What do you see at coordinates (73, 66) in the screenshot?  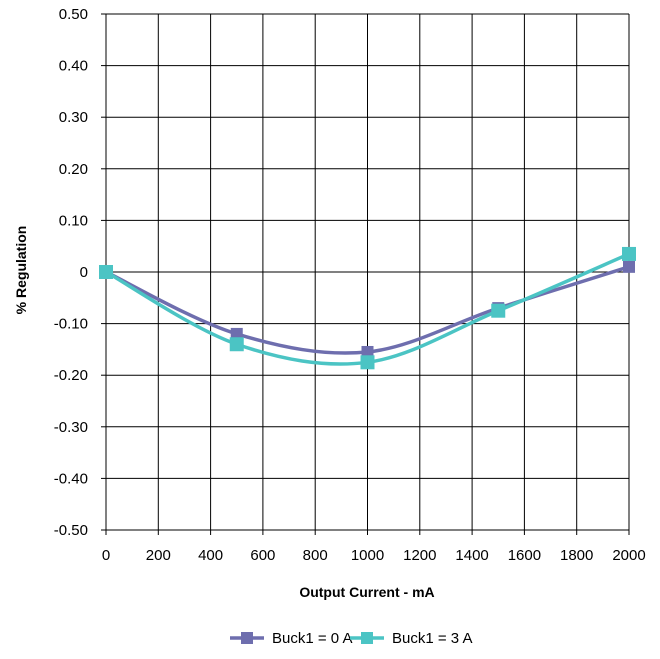 I see `y-tick-label: 0.40` at bounding box center [73, 66].